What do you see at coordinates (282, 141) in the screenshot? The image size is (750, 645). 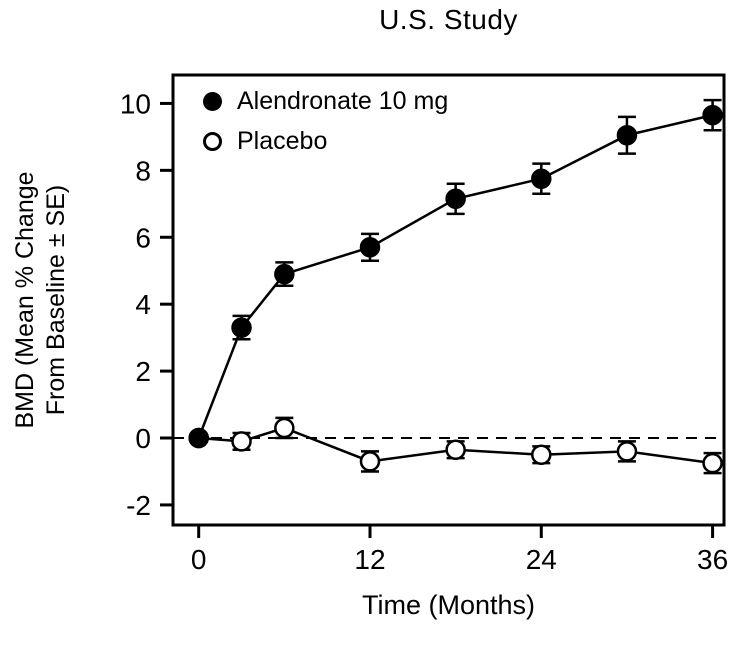 I see `legend-label-placebo: Placebo` at bounding box center [282, 141].